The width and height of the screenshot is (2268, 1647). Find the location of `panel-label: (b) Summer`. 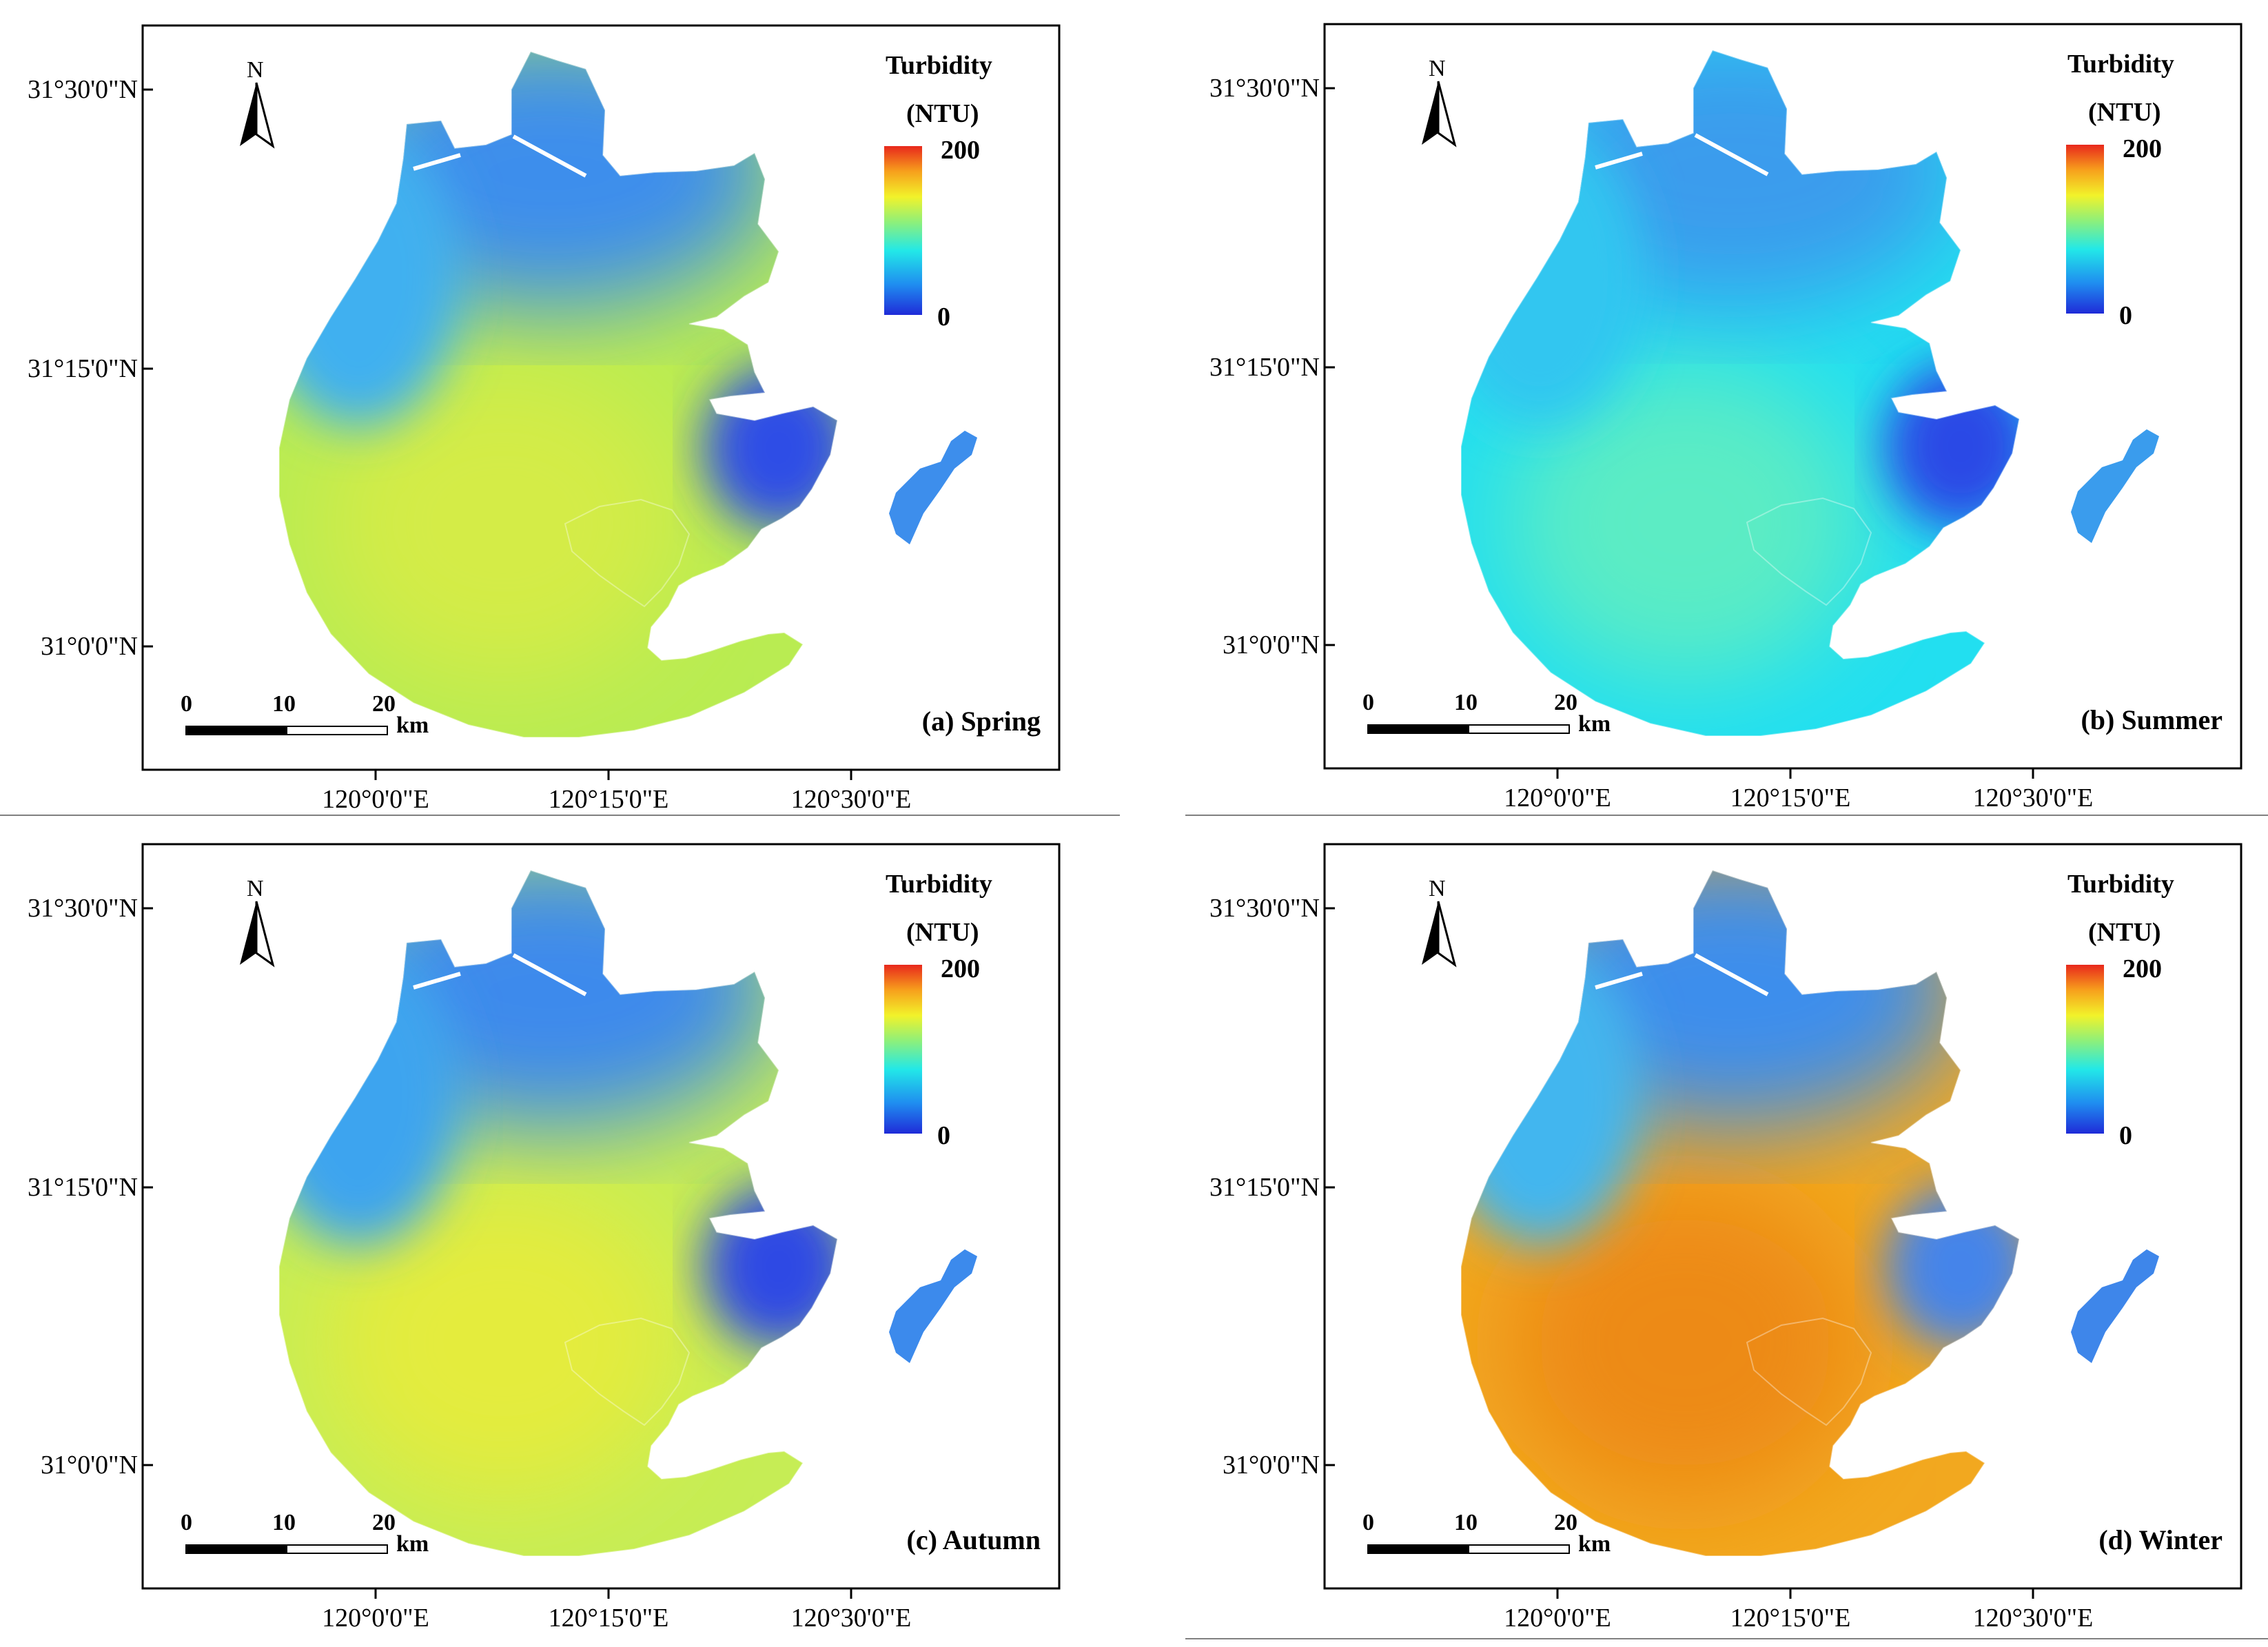

panel-label: (b) Summer is located at coordinates (2152, 719).